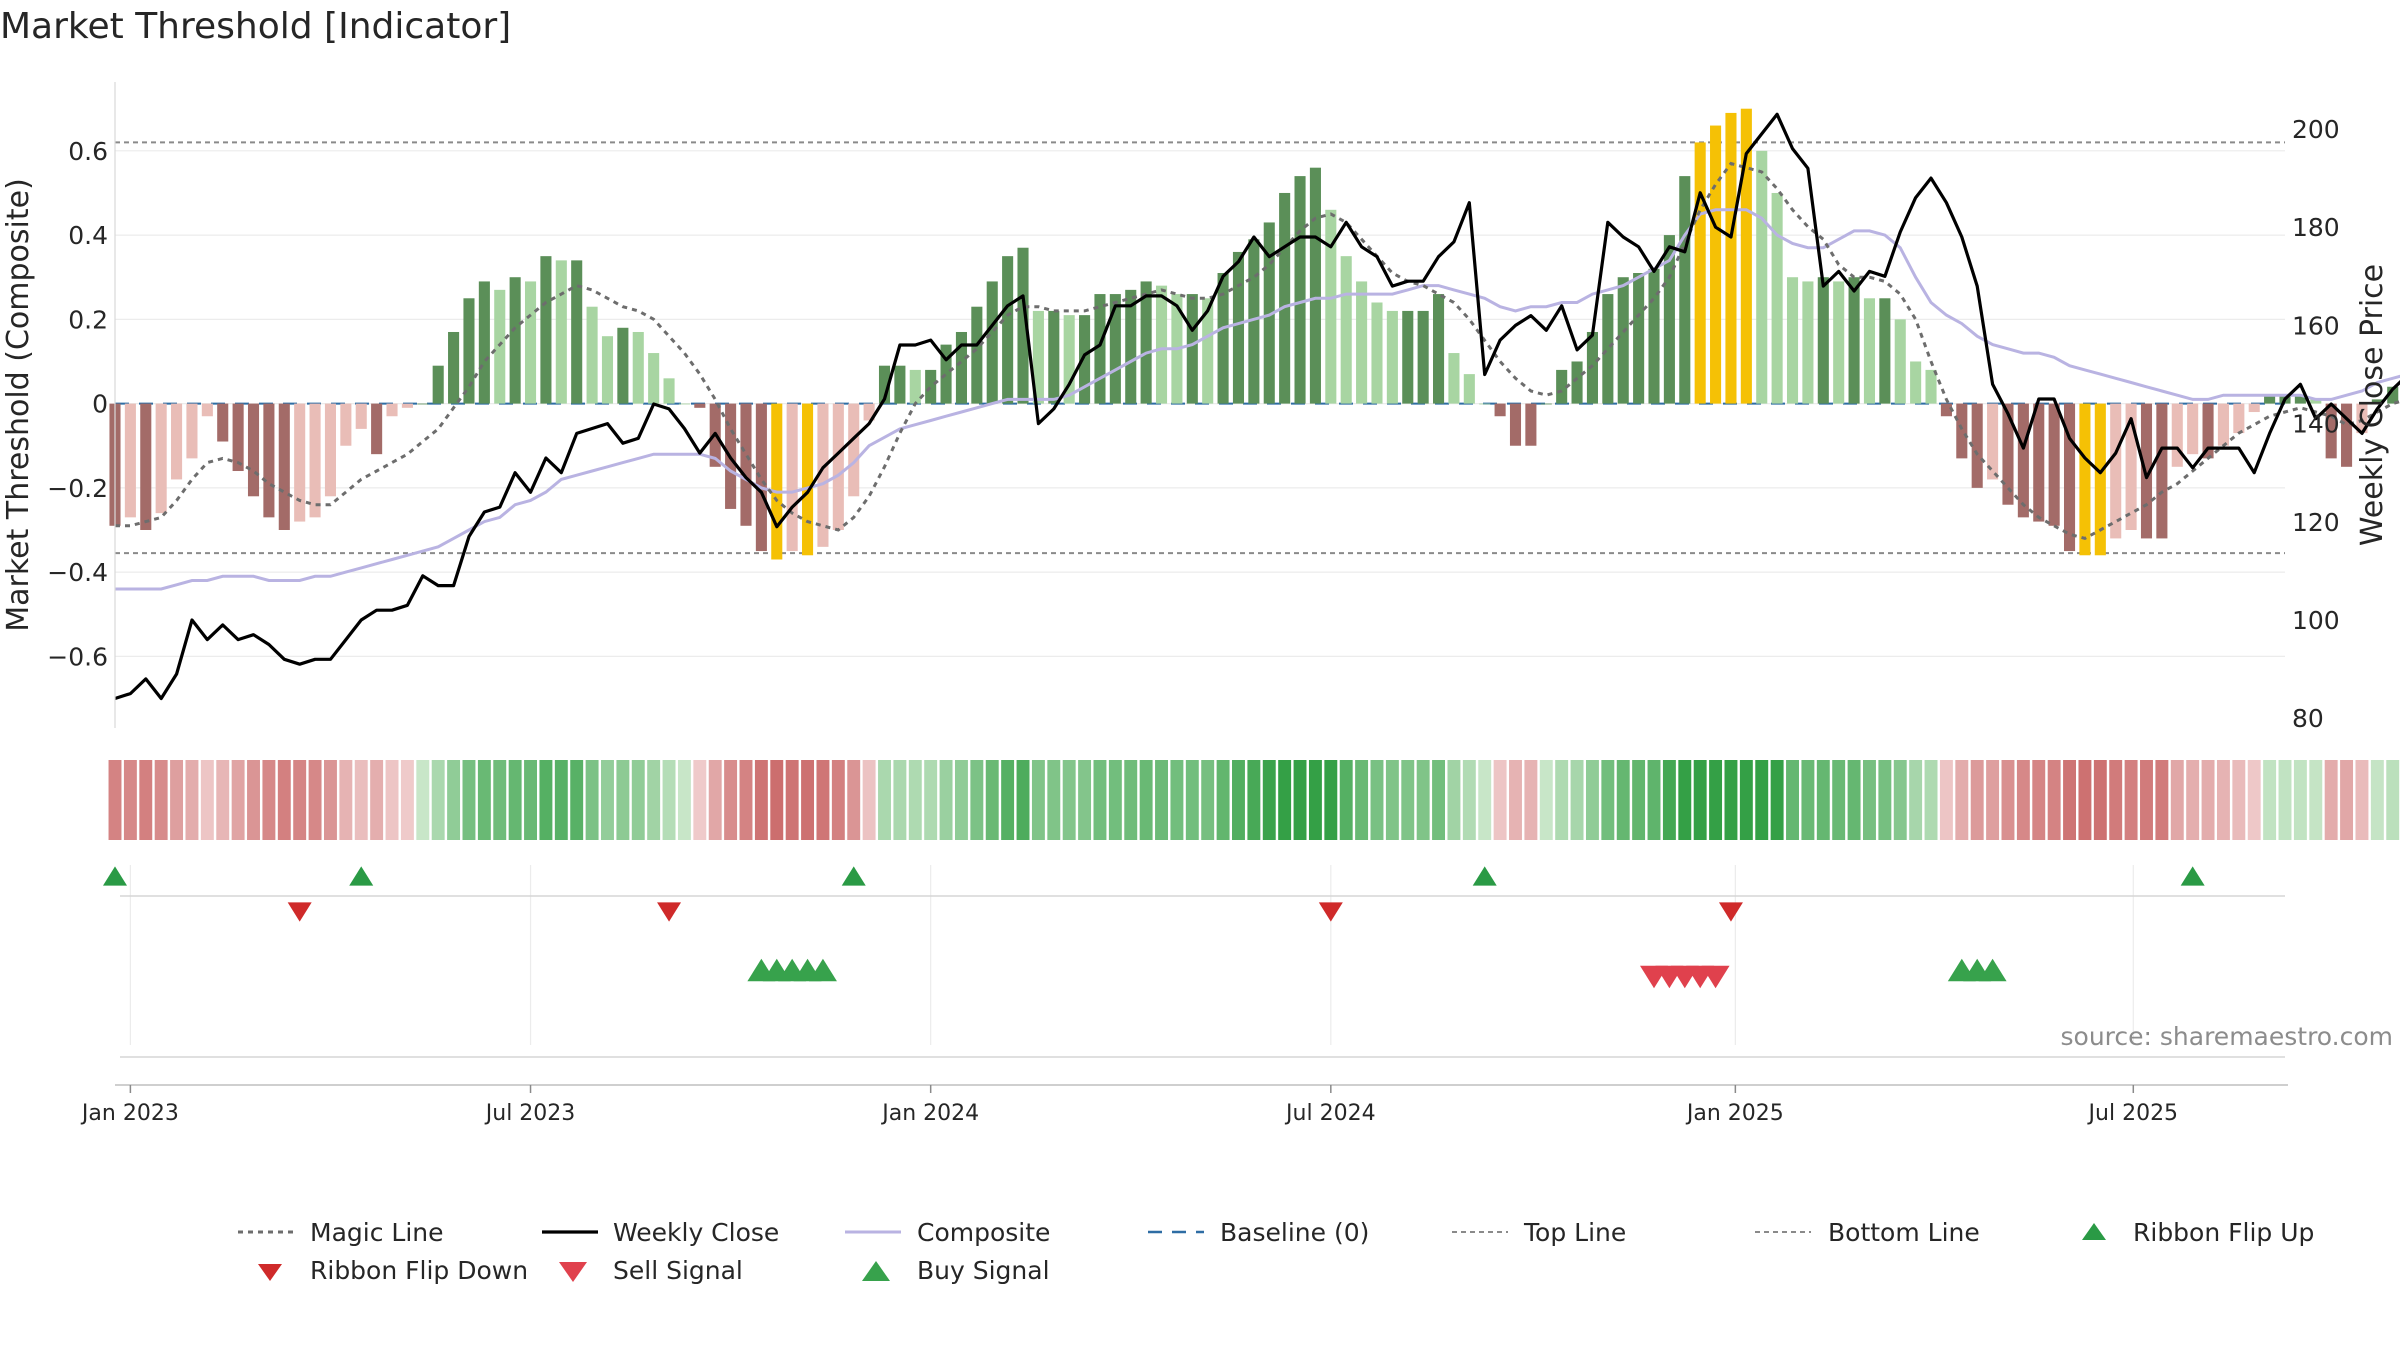  I want to click on ribbon-flip-down-marker, so click(1730, 912).